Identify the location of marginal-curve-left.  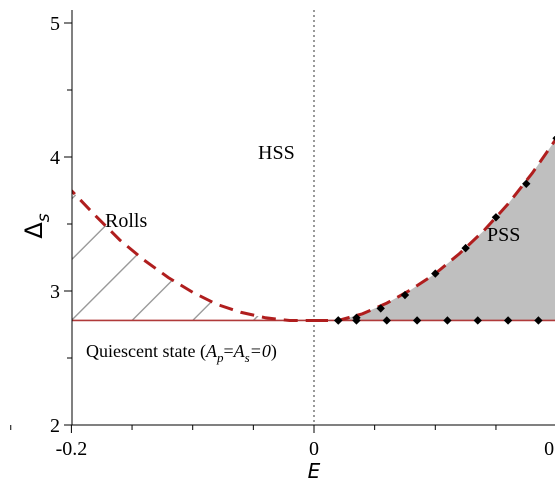
(193, 255).